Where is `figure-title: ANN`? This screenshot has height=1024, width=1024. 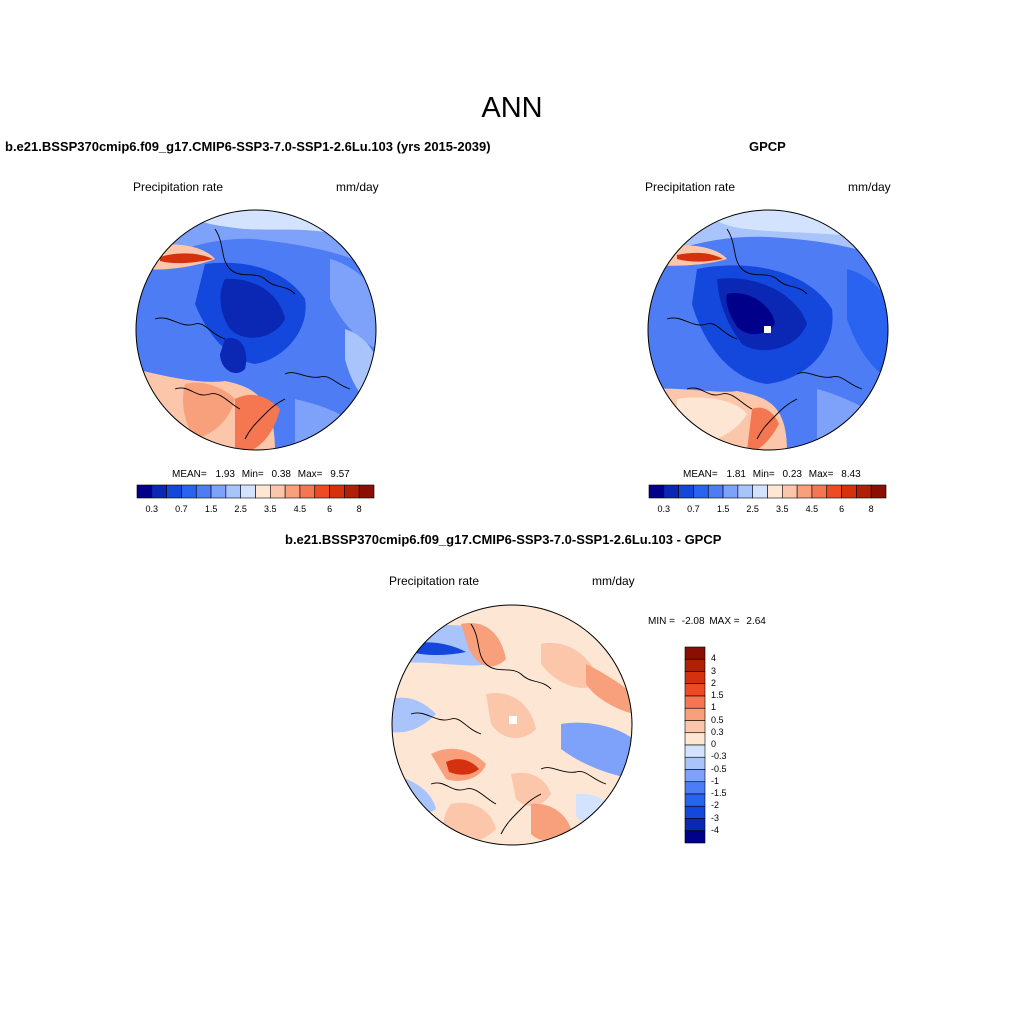
figure-title: ANN is located at coordinates (512, 108).